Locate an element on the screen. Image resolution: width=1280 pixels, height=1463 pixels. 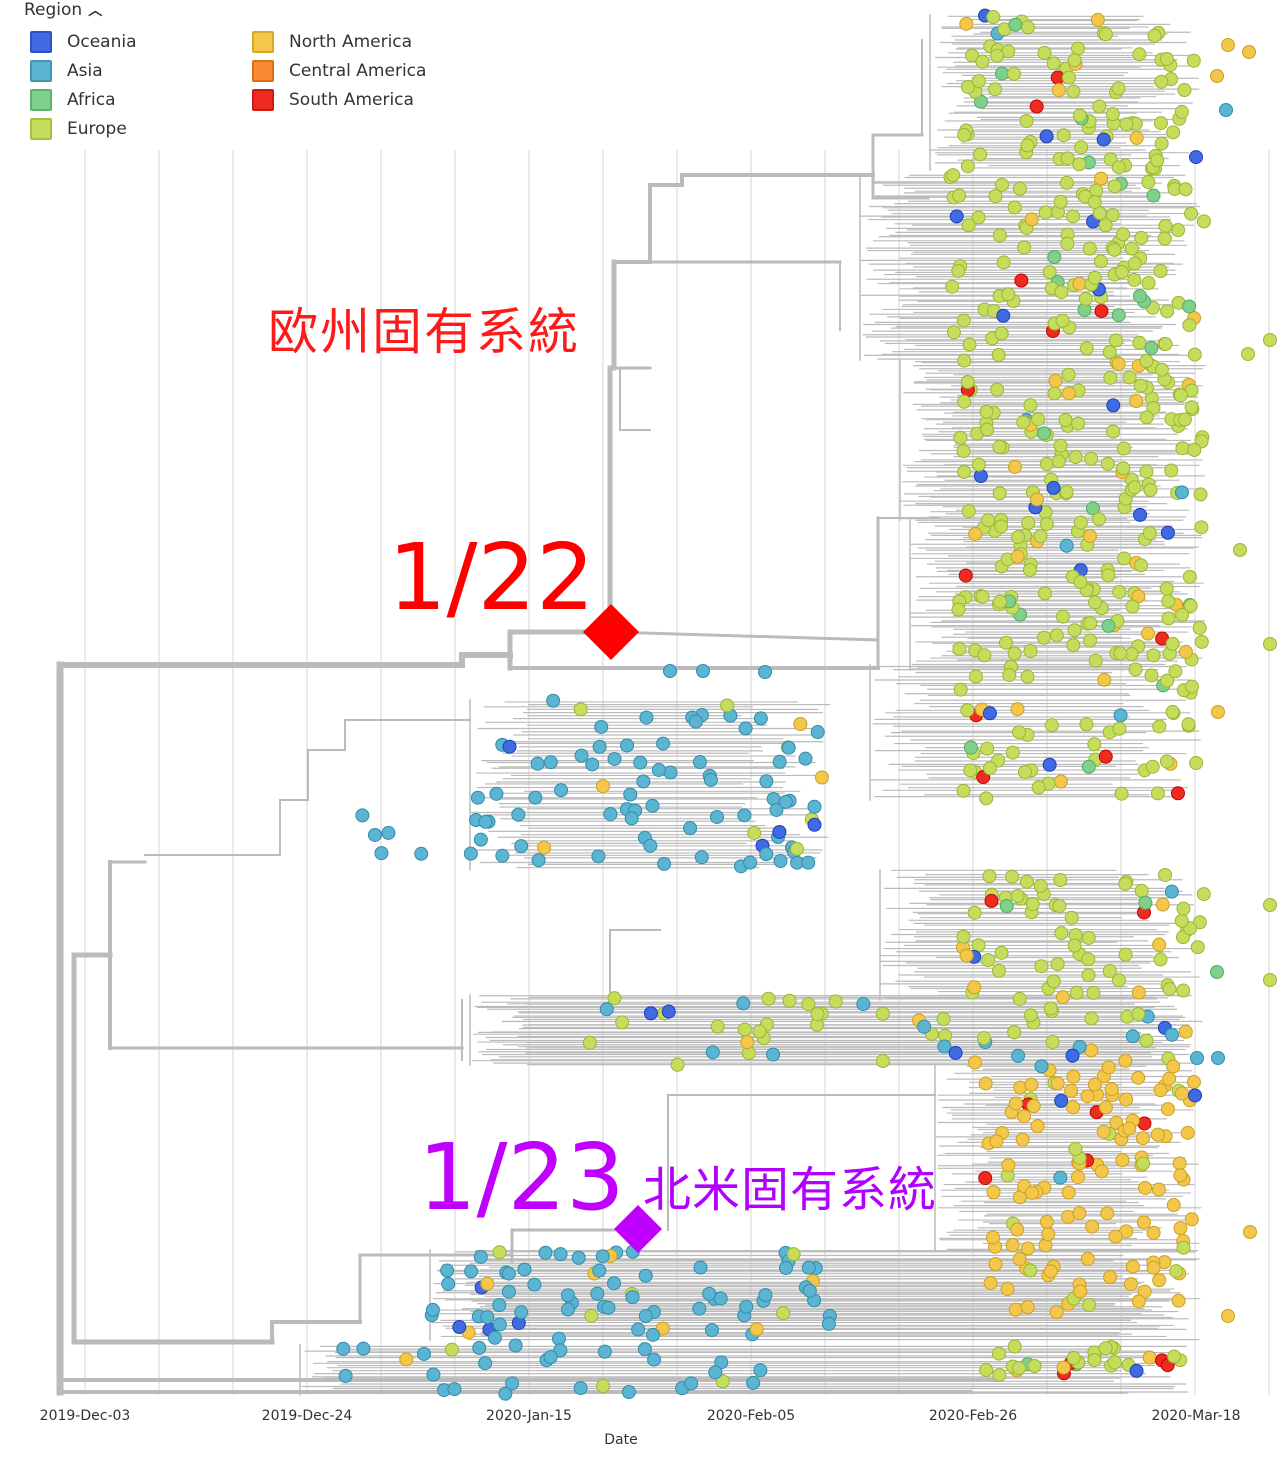
legend-item-oceania: Oceania is located at coordinates (83, 42).